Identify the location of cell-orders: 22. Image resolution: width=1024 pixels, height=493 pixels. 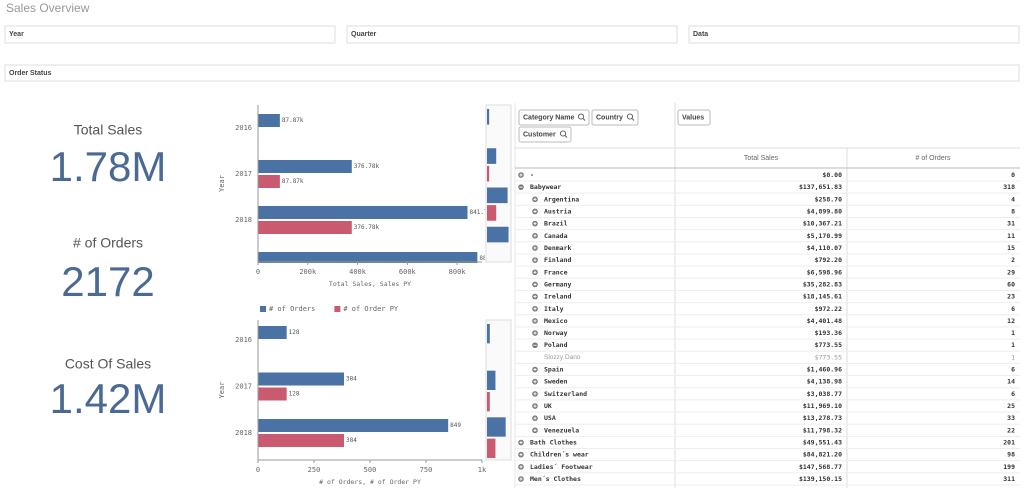
(1011, 430).